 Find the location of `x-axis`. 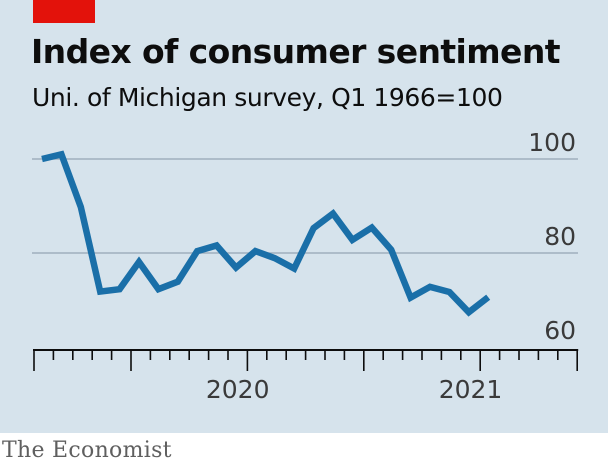

x-axis is located at coordinates (306, 360).